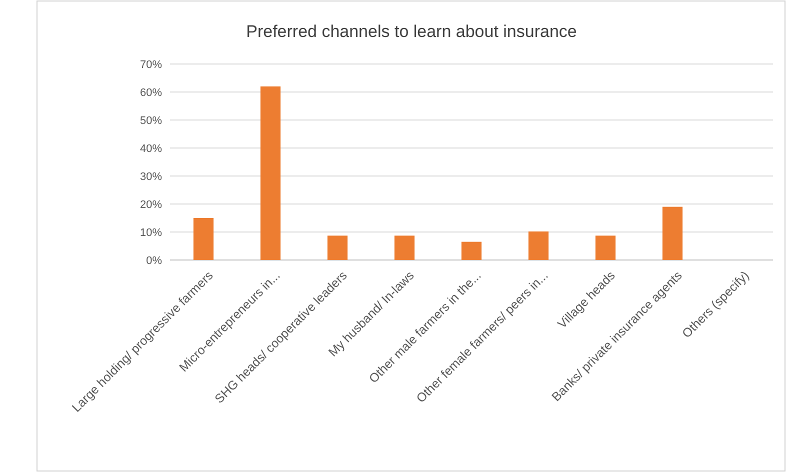 The width and height of the screenshot is (792, 475). I want to click on y-tick-label: 10%, so click(151, 232).